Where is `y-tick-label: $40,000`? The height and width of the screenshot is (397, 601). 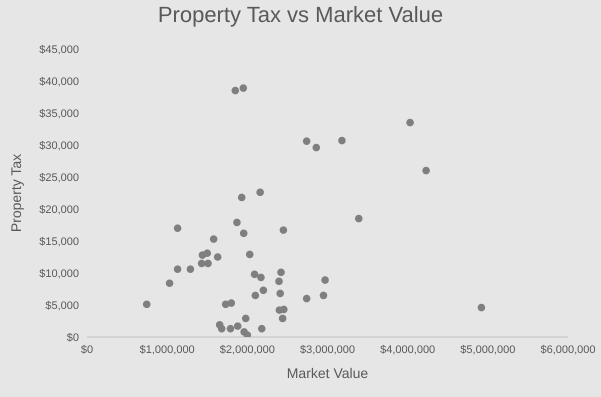 y-tick-label: $40,000 is located at coordinates (59, 82).